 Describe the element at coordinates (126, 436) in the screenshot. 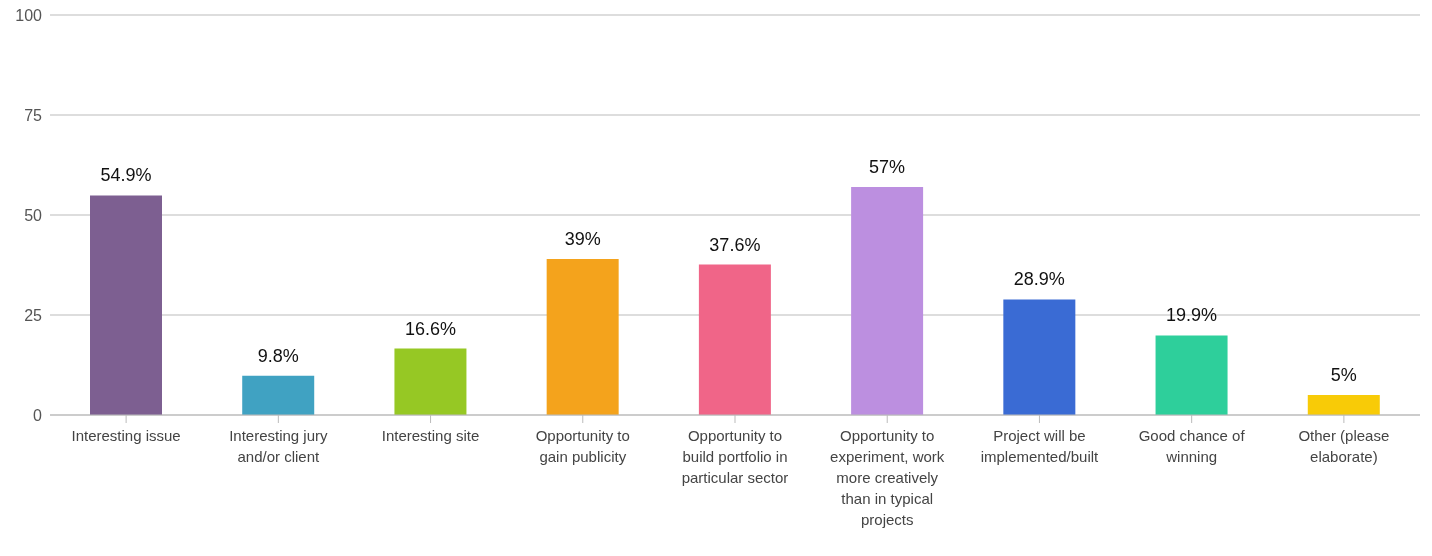

I see `x-tick-label: Interesting issue` at that location.